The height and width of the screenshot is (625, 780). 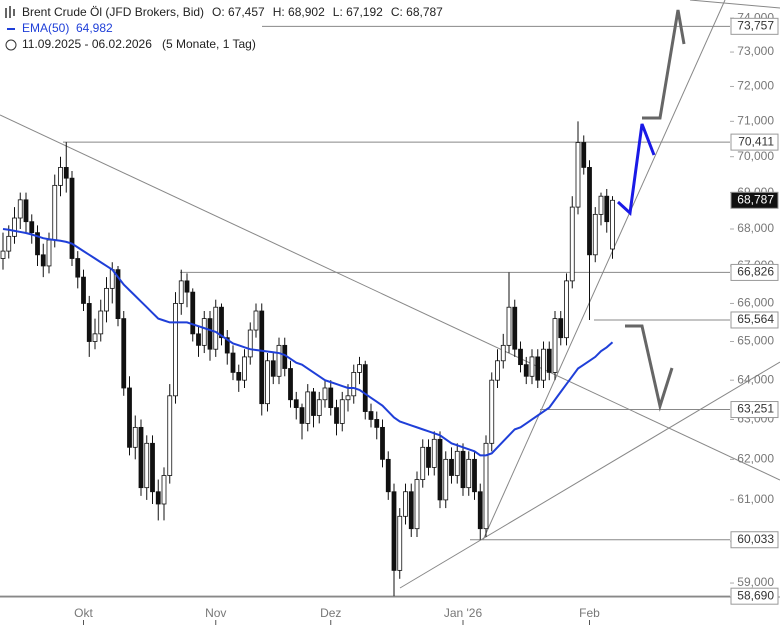 I want to click on level-label: 70,411, so click(x=756, y=141).